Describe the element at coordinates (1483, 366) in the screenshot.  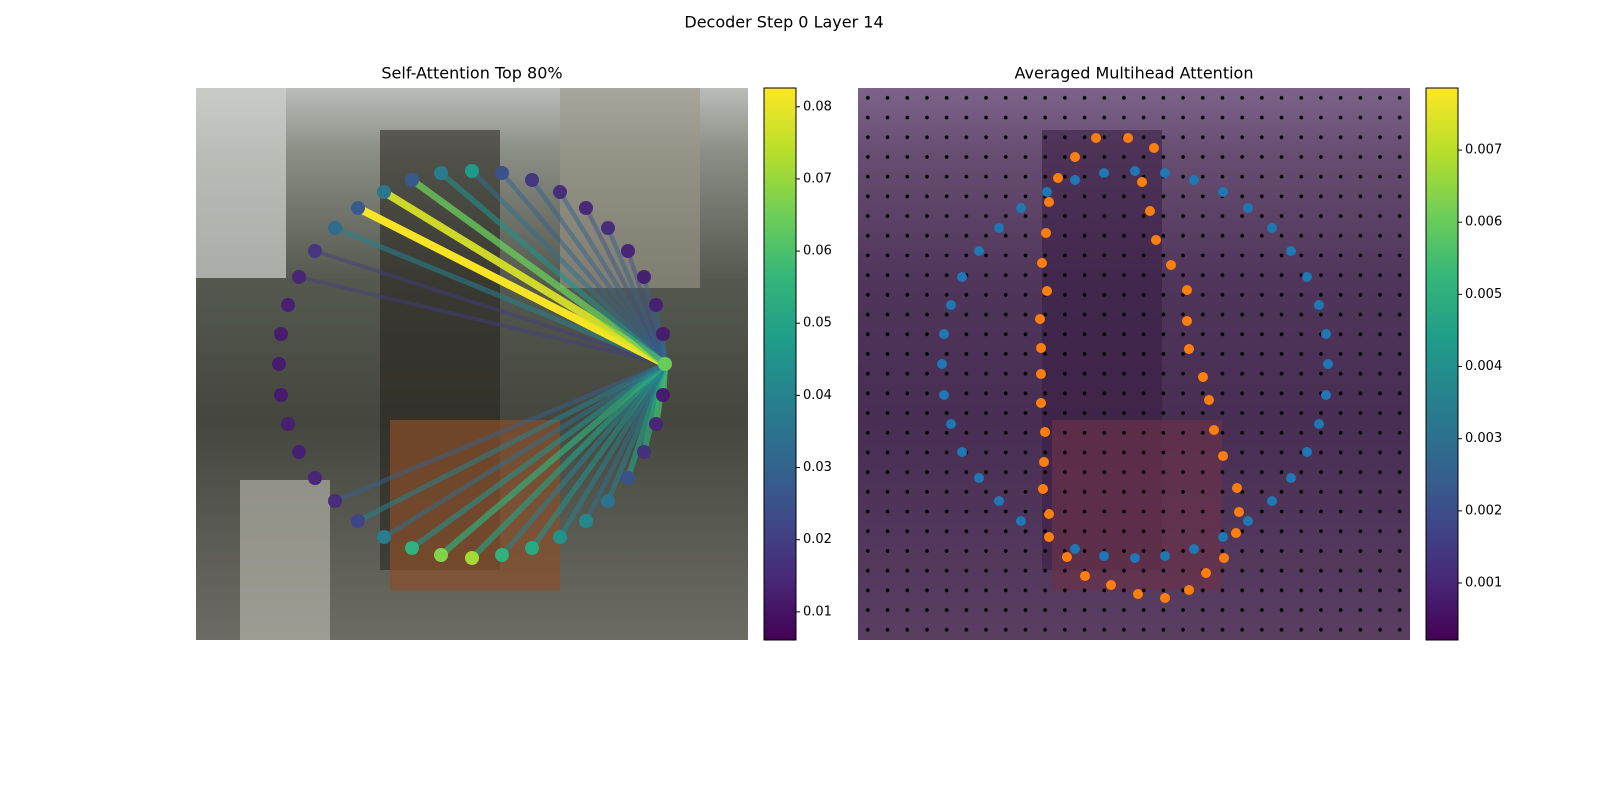
I see `colorbar-tick-label: 0.004` at that location.